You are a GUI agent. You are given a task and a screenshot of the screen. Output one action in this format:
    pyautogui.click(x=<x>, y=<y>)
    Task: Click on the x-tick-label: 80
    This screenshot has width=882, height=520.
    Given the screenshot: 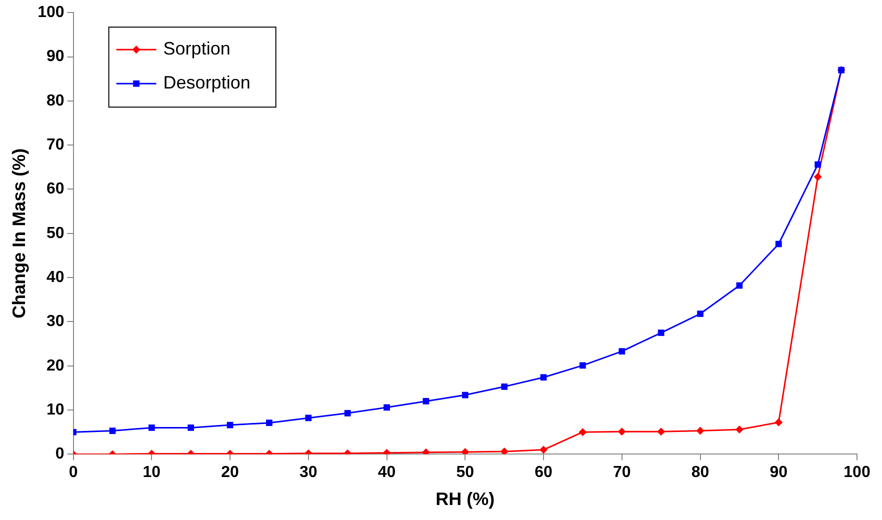 What is the action you would take?
    pyautogui.click(x=700, y=473)
    